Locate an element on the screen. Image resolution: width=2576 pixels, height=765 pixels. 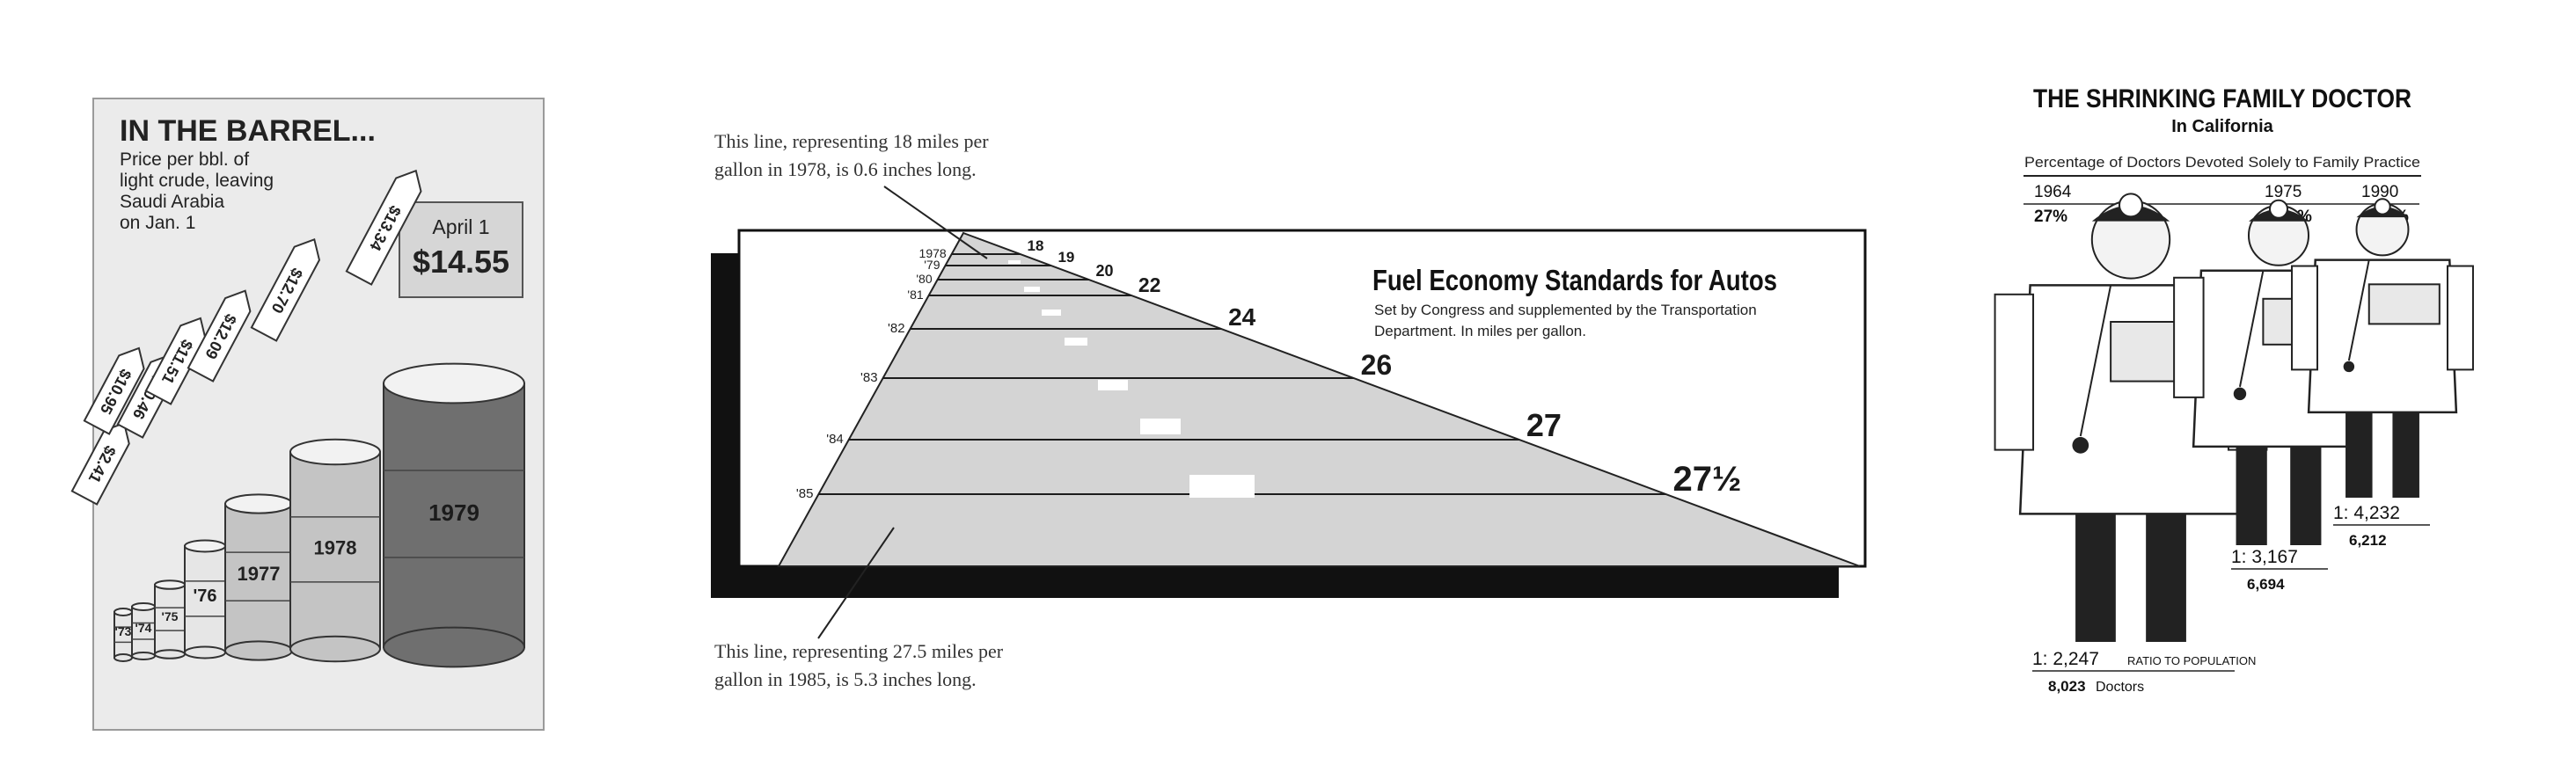
price-tag: $10.46 is located at coordinates (146, 396).